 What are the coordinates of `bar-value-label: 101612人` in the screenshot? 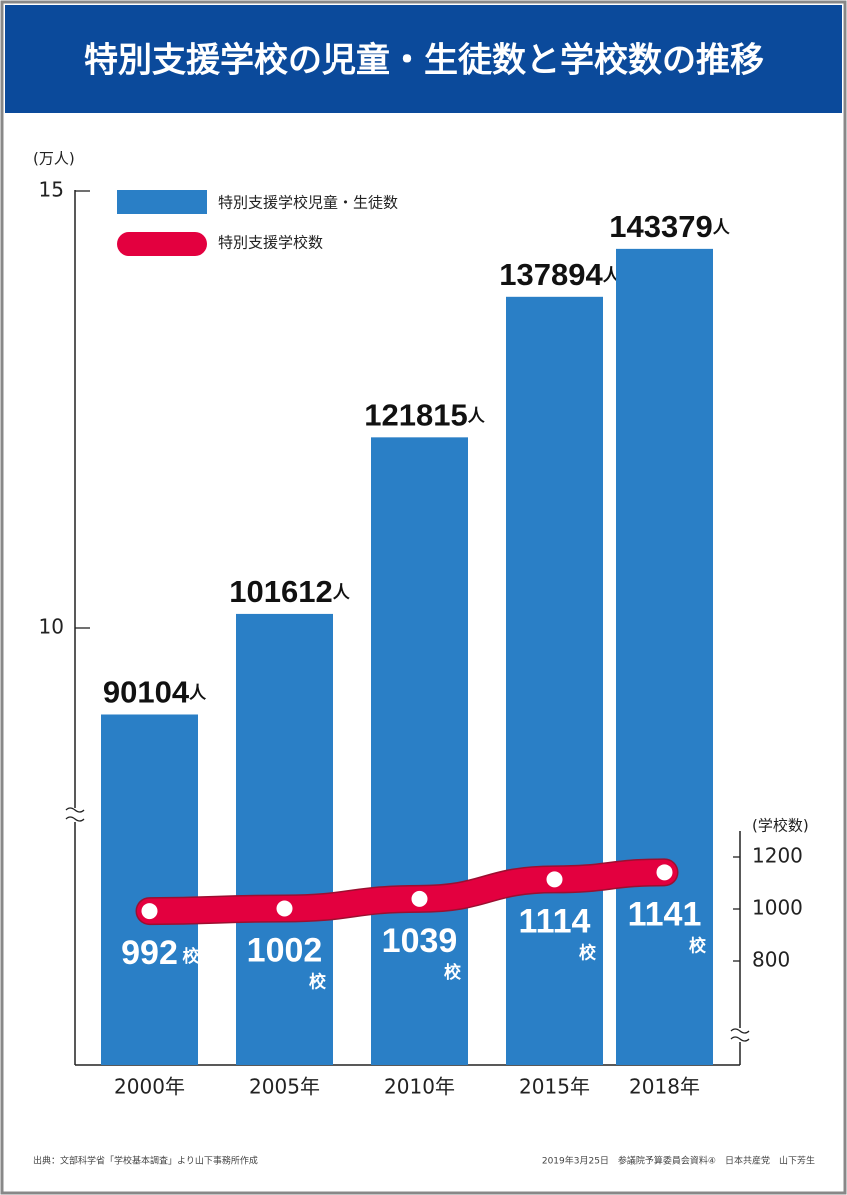 It's located at (289, 591).